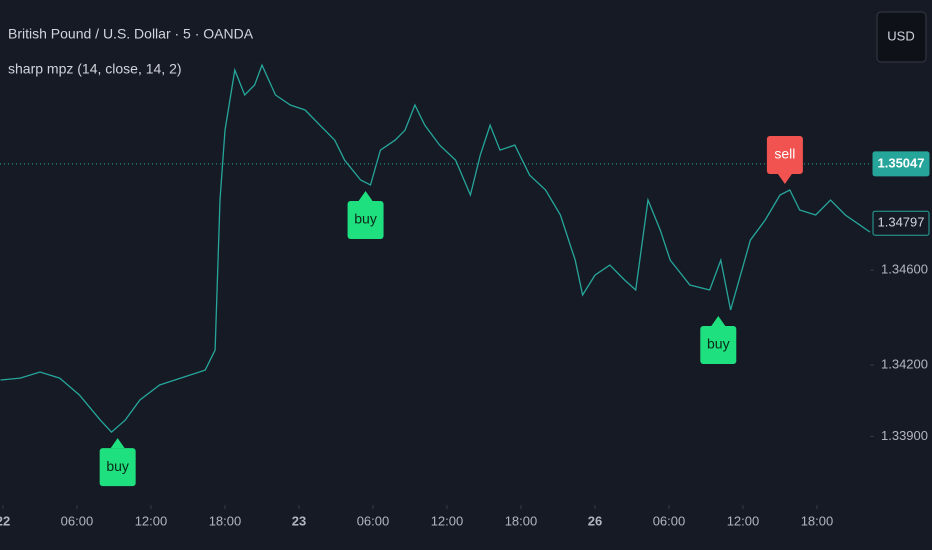 The height and width of the screenshot is (550, 932). I want to click on x-tick-label: 23, so click(299, 520).